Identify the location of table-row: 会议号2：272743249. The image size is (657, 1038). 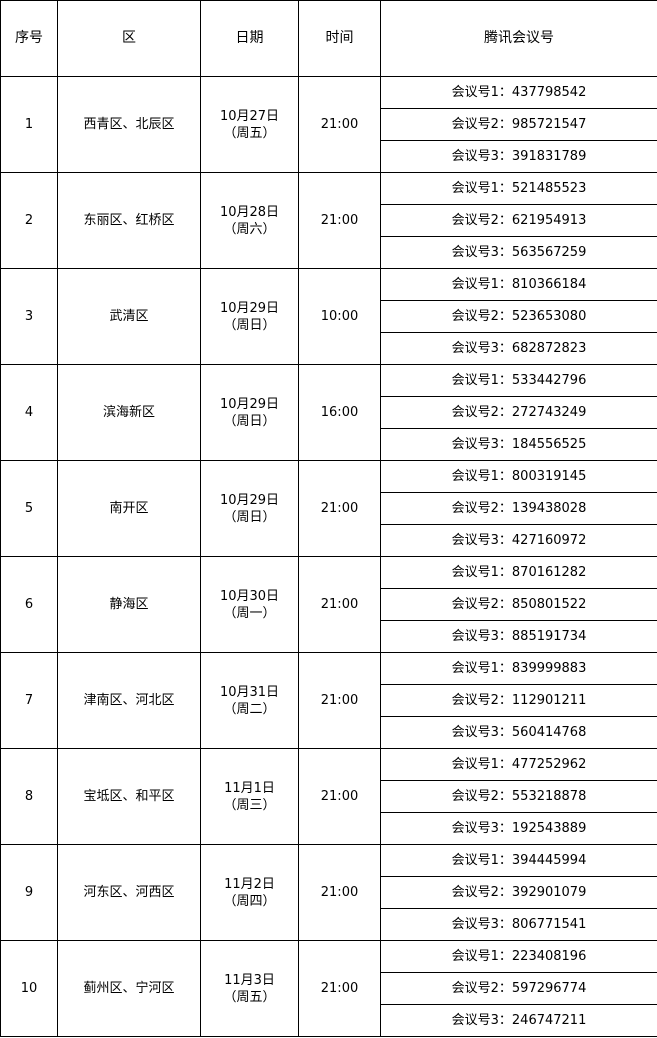
(329, 412).